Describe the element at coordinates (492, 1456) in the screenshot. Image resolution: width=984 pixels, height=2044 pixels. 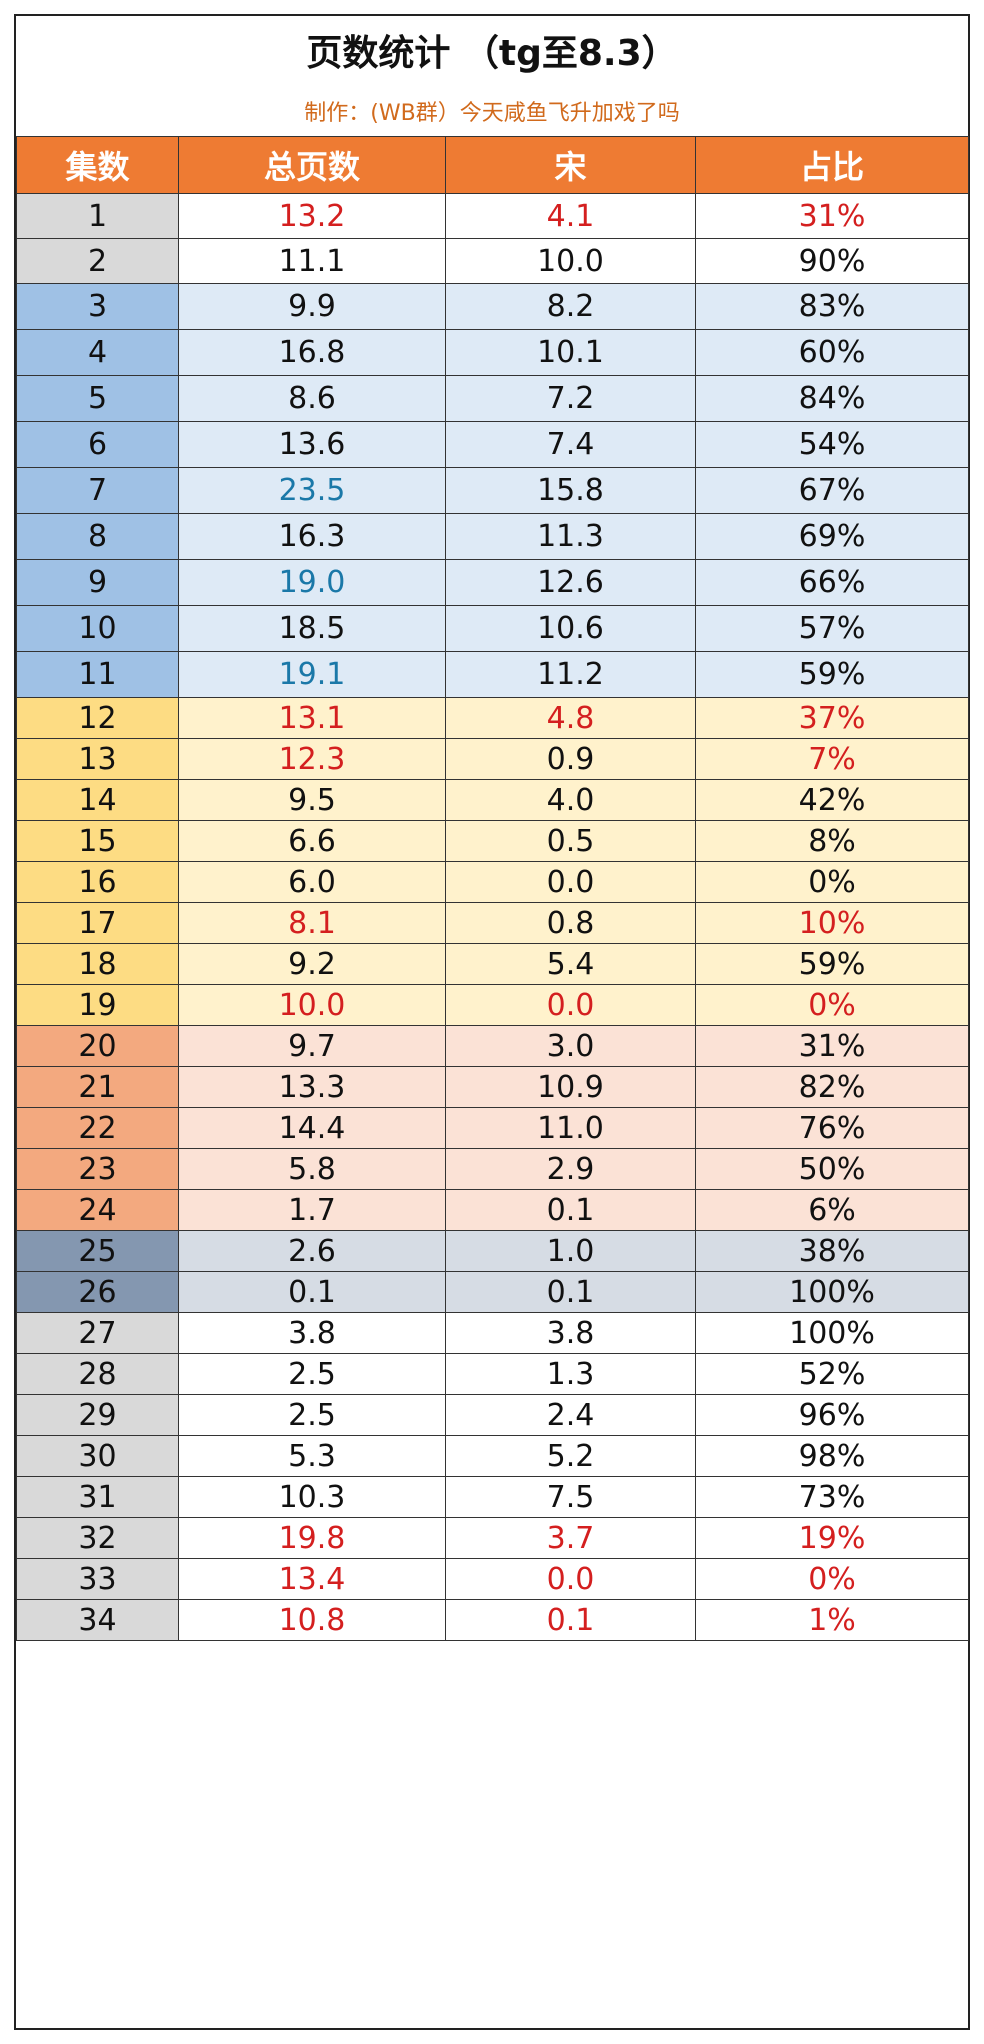
I see `table-row: 30 5.3 5.2 98%` at that location.